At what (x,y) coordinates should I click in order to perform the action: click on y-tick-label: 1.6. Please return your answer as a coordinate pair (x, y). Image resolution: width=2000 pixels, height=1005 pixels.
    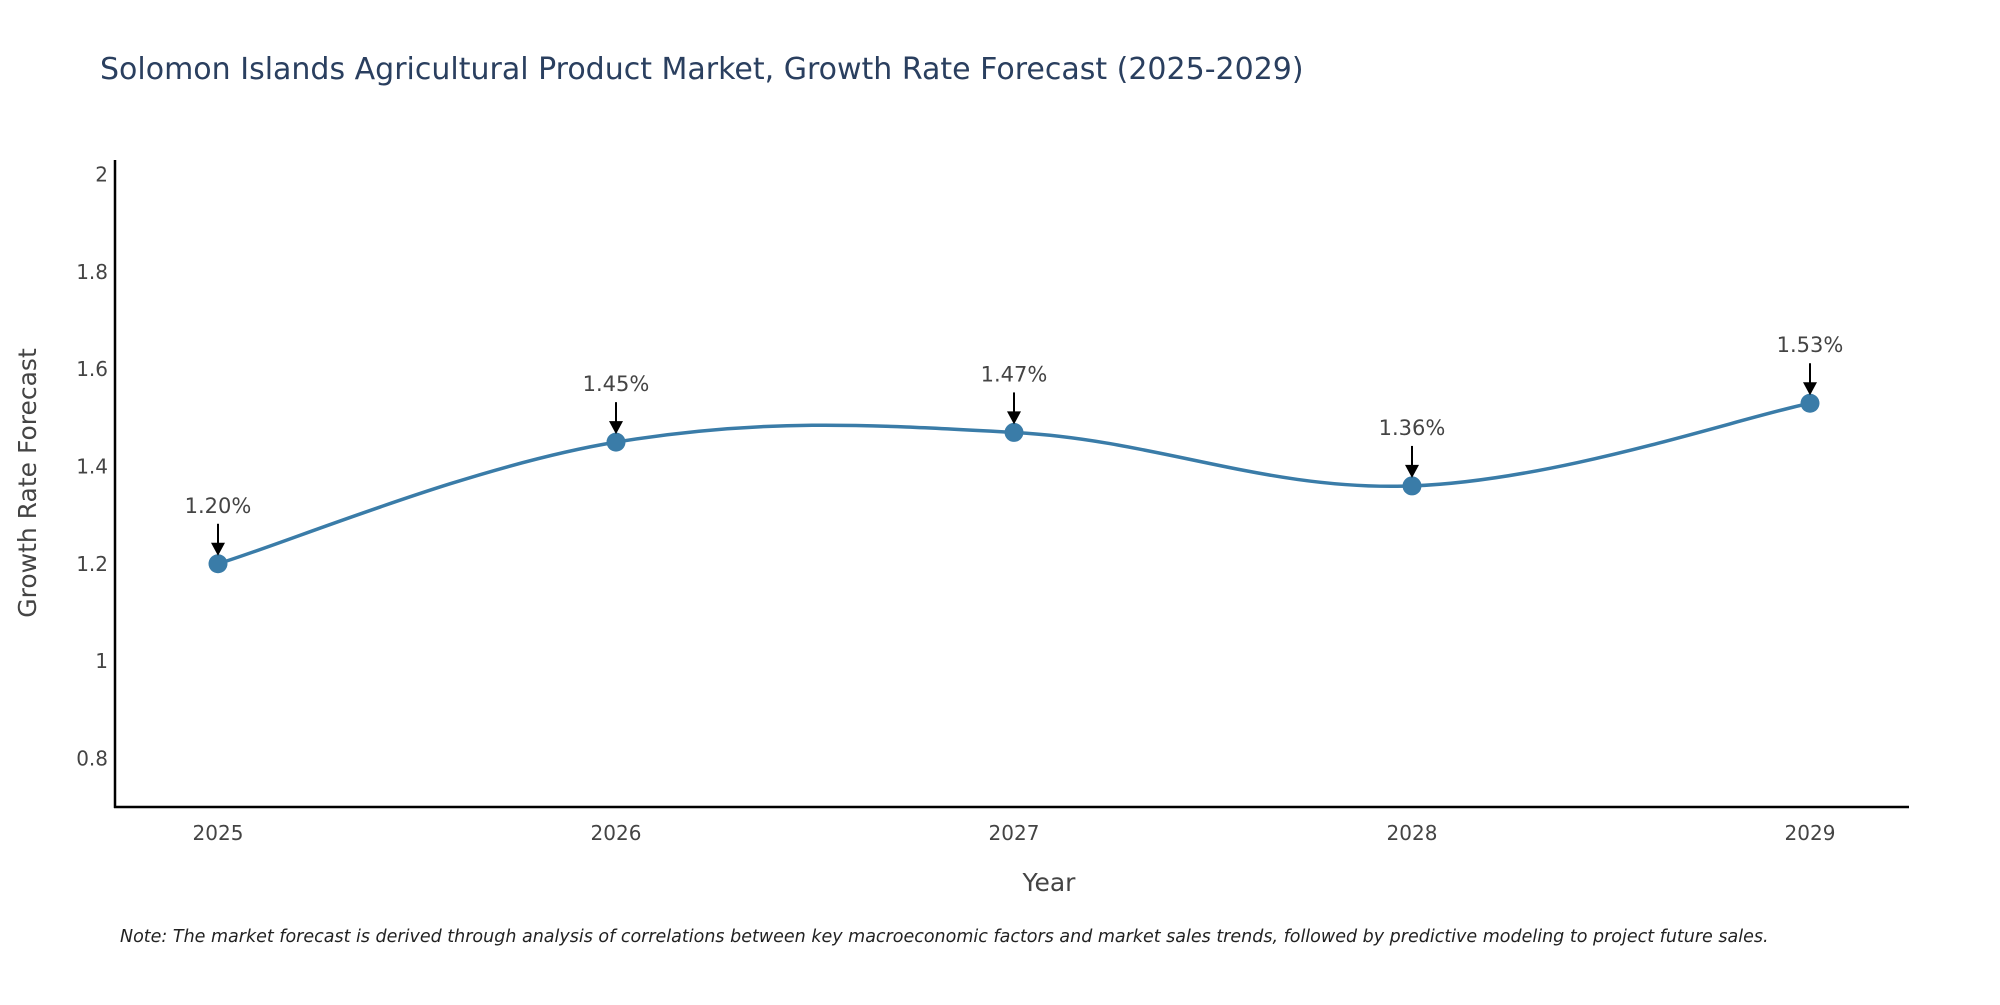
    Looking at the image, I should click on (92, 369).